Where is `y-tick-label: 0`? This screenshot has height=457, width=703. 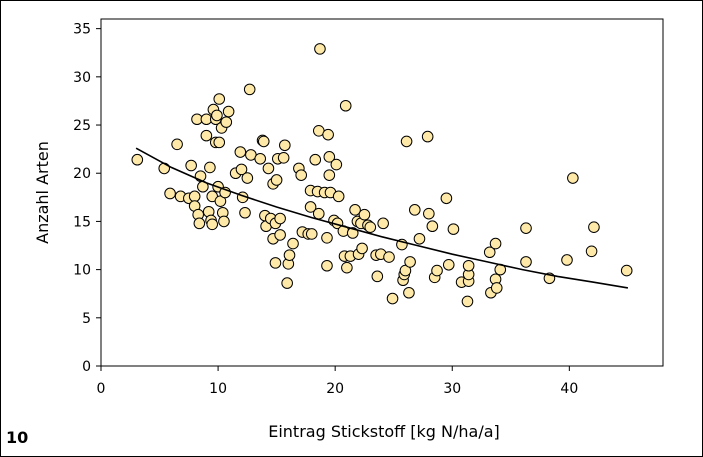 y-tick-label: 0 is located at coordinates (86, 367).